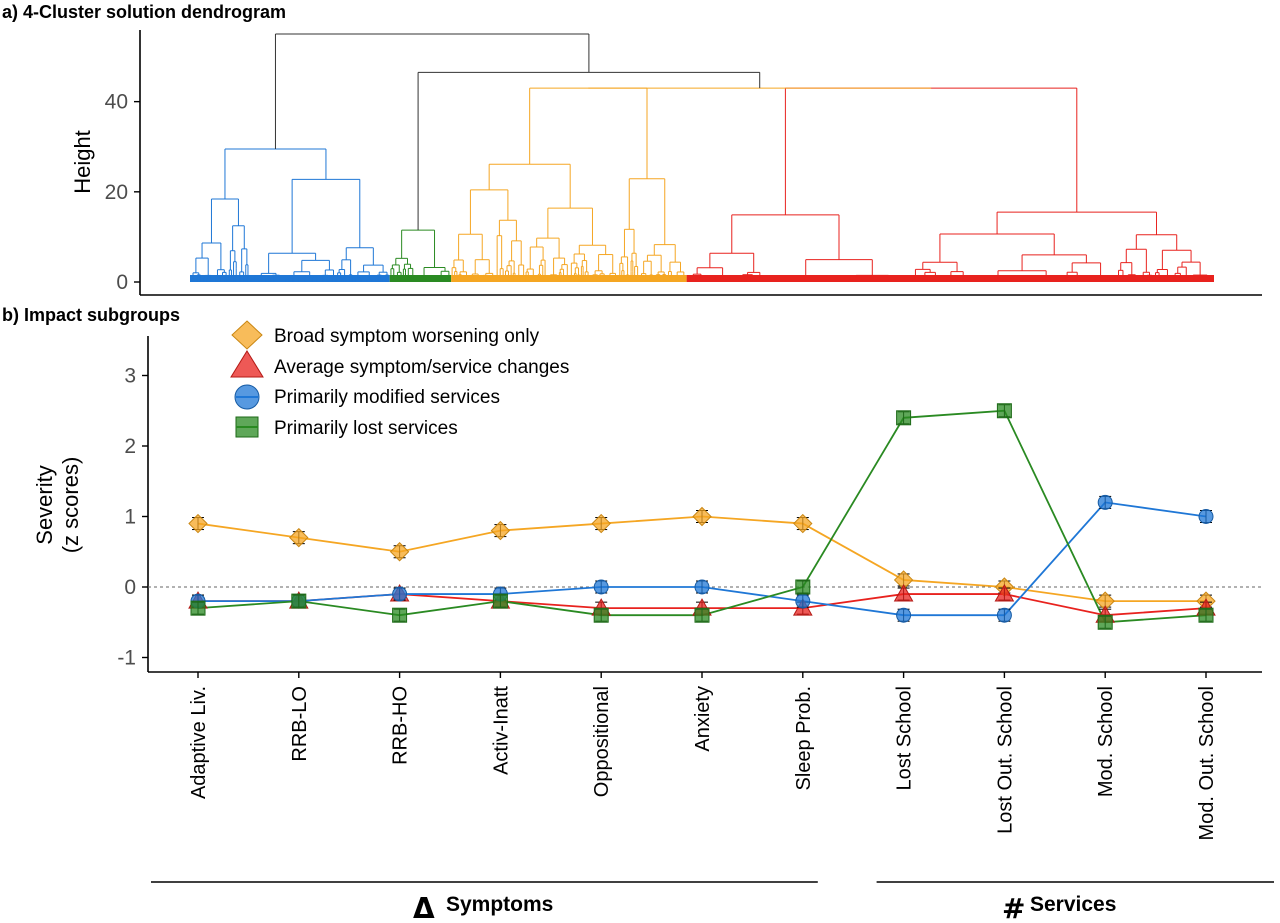 The image size is (1280, 923). What do you see at coordinates (905, 738) in the screenshot?
I see `impact-x-tick-label: Lost School` at bounding box center [905, 738].